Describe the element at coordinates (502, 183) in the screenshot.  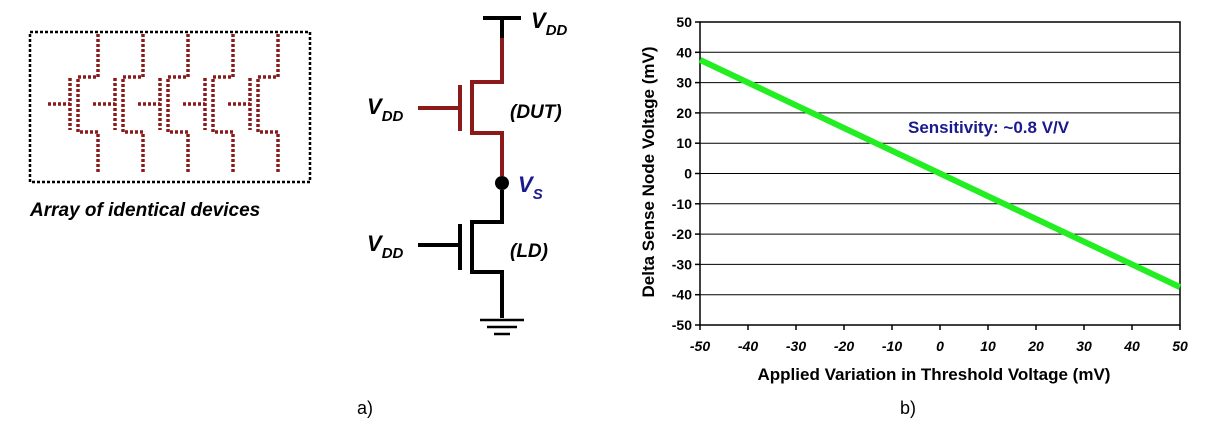
I see `sense-node-dot` at that location.